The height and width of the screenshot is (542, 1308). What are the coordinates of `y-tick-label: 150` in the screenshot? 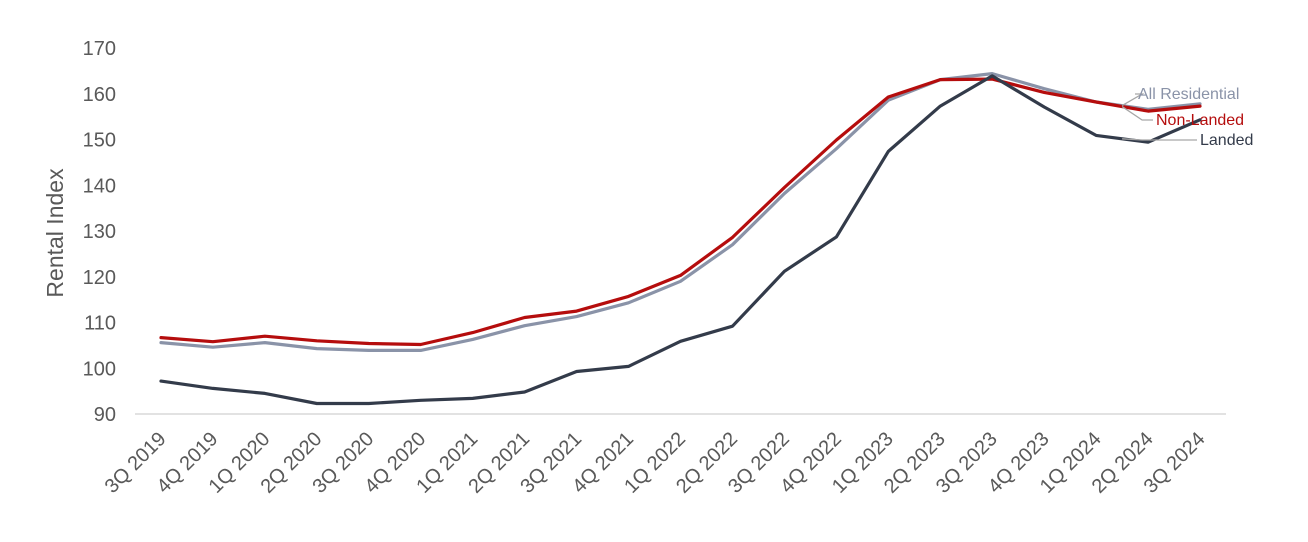 It's located at (99, 141).